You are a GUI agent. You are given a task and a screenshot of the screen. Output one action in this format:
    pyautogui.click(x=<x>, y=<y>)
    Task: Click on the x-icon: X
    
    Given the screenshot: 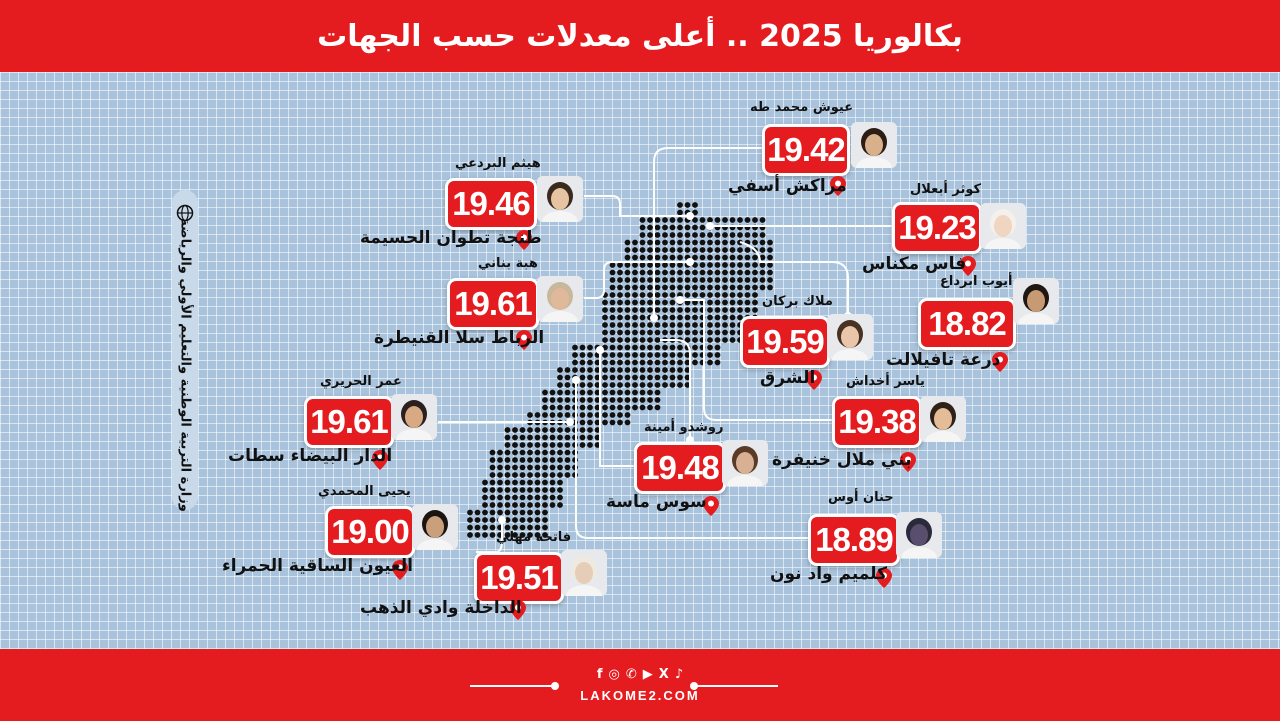 What is the action you would take?
    pyautogui.click(x=663, y=674)
    